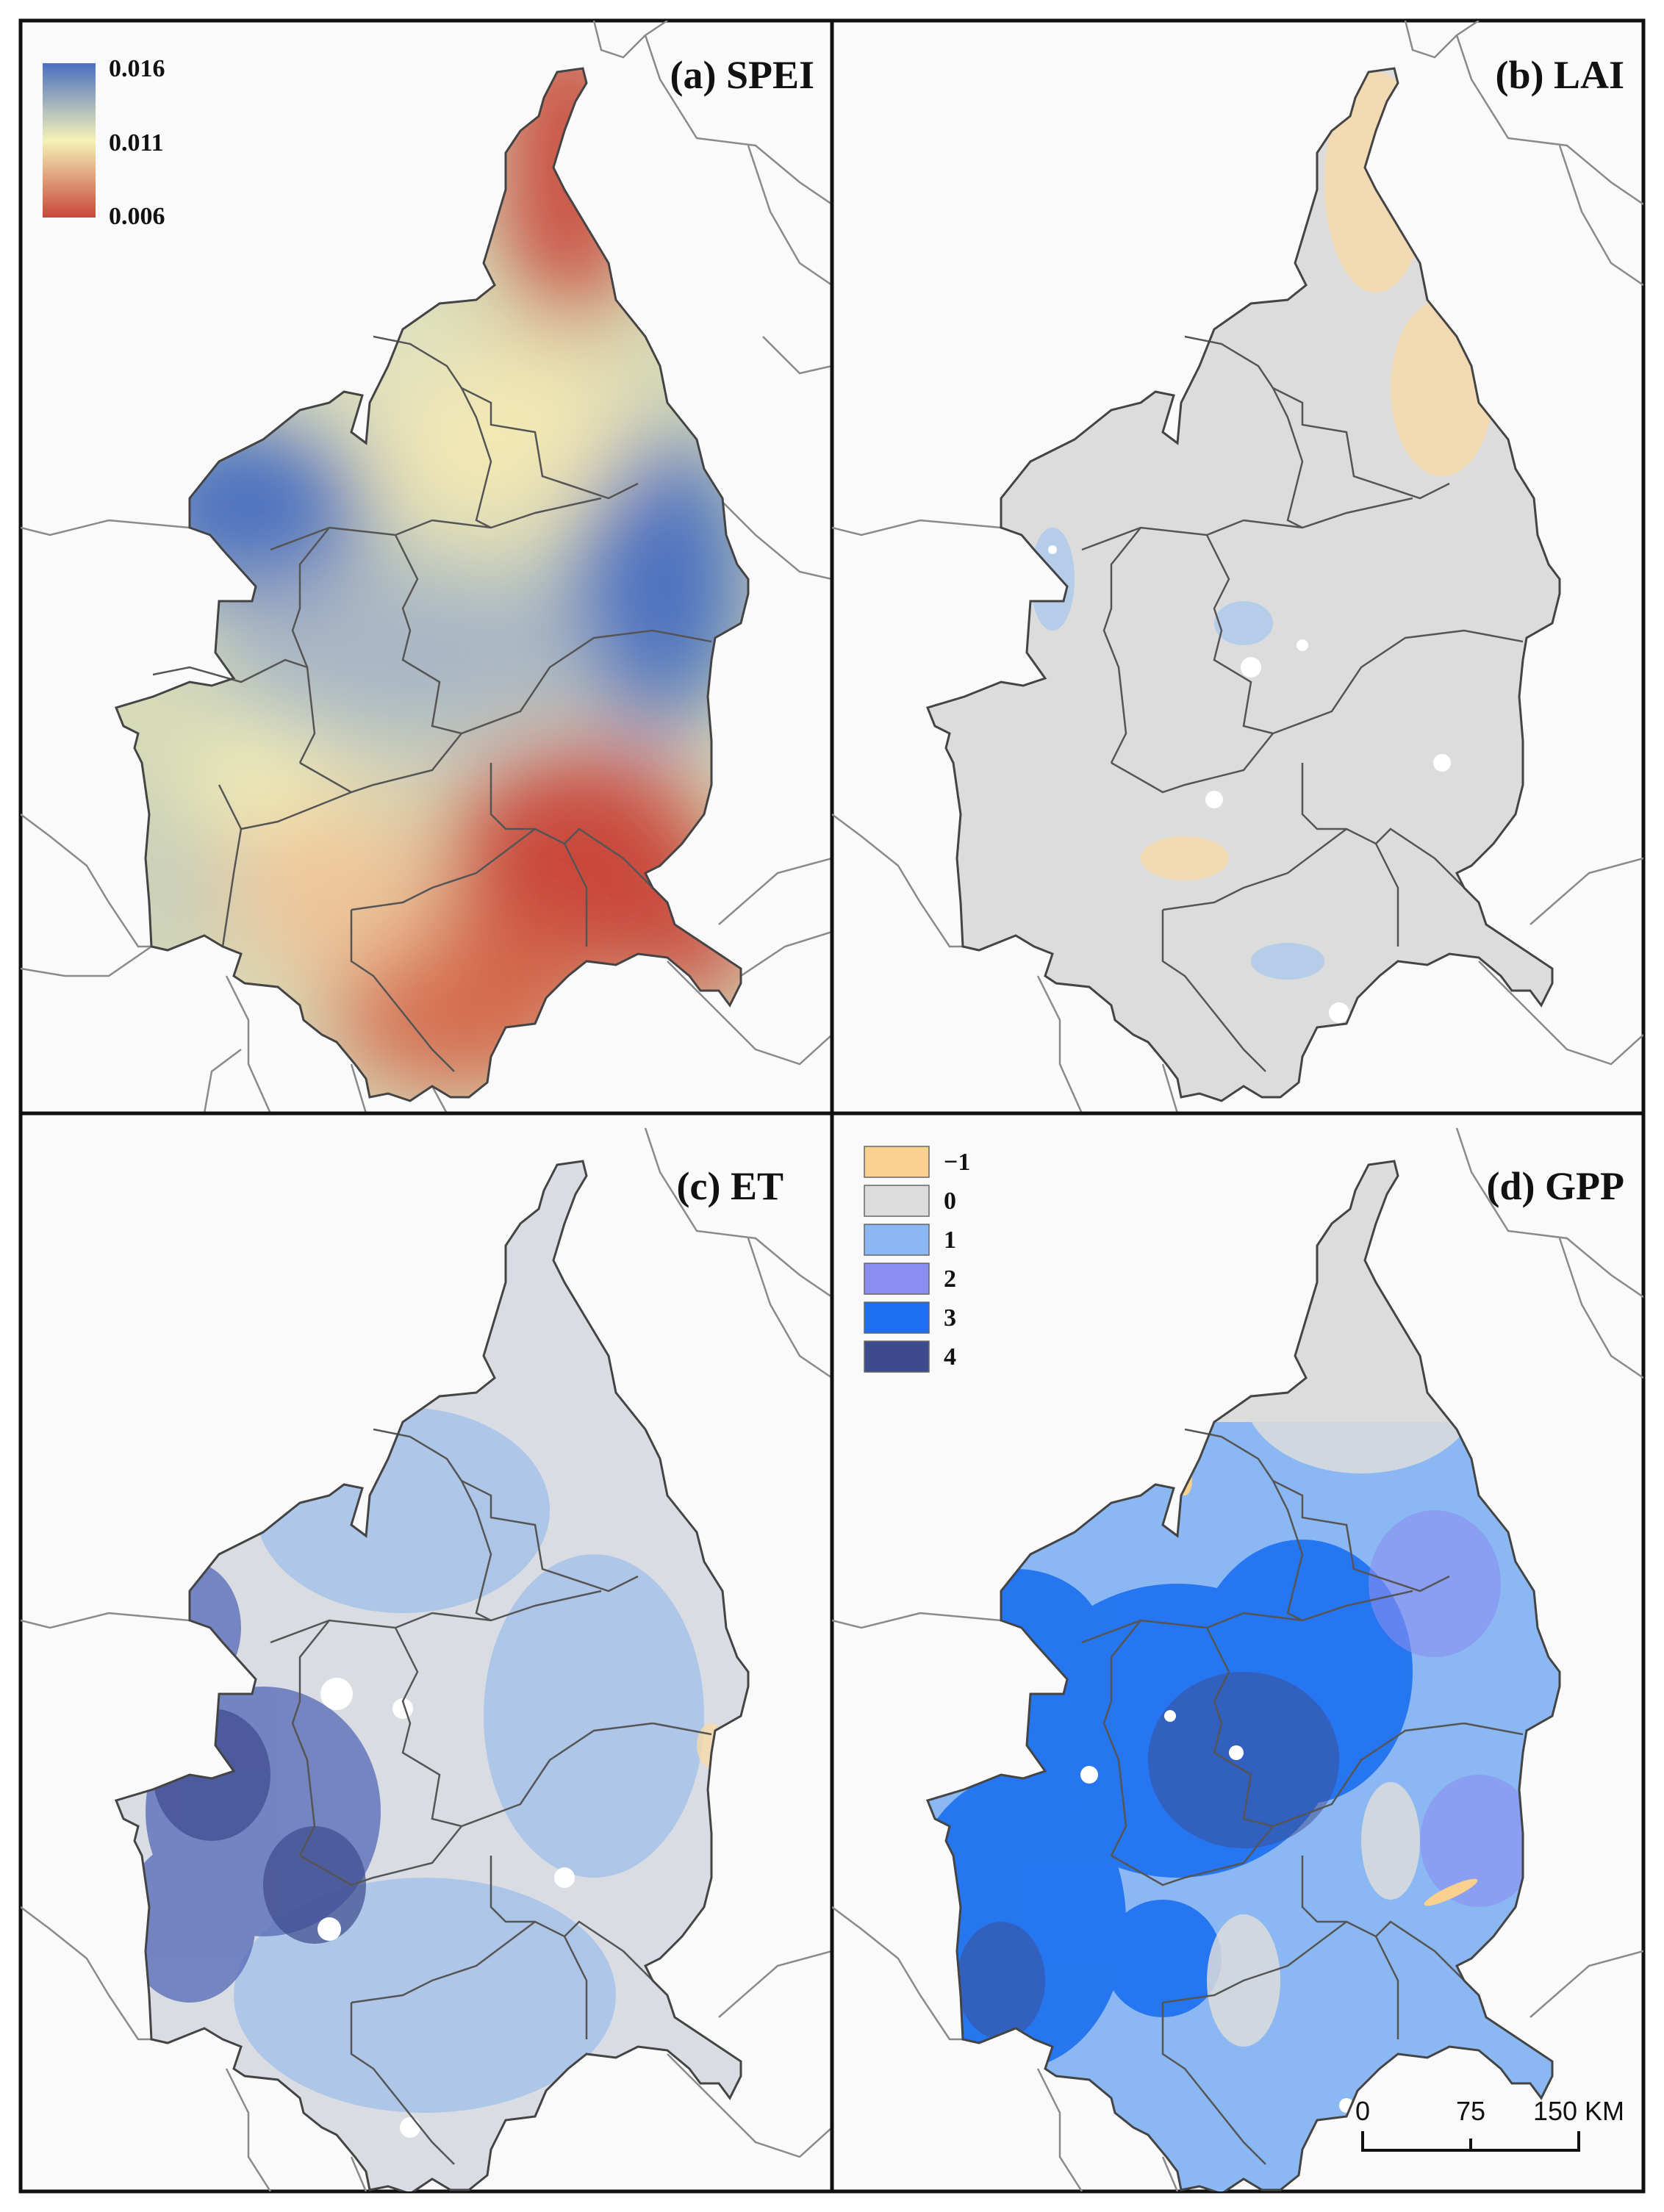 The height and width of the screenshot is (2212, 1664). Describe the element at coordinates (1555, 1186) in the screenshot. I see `panel-title: (d) GPP` at that location.